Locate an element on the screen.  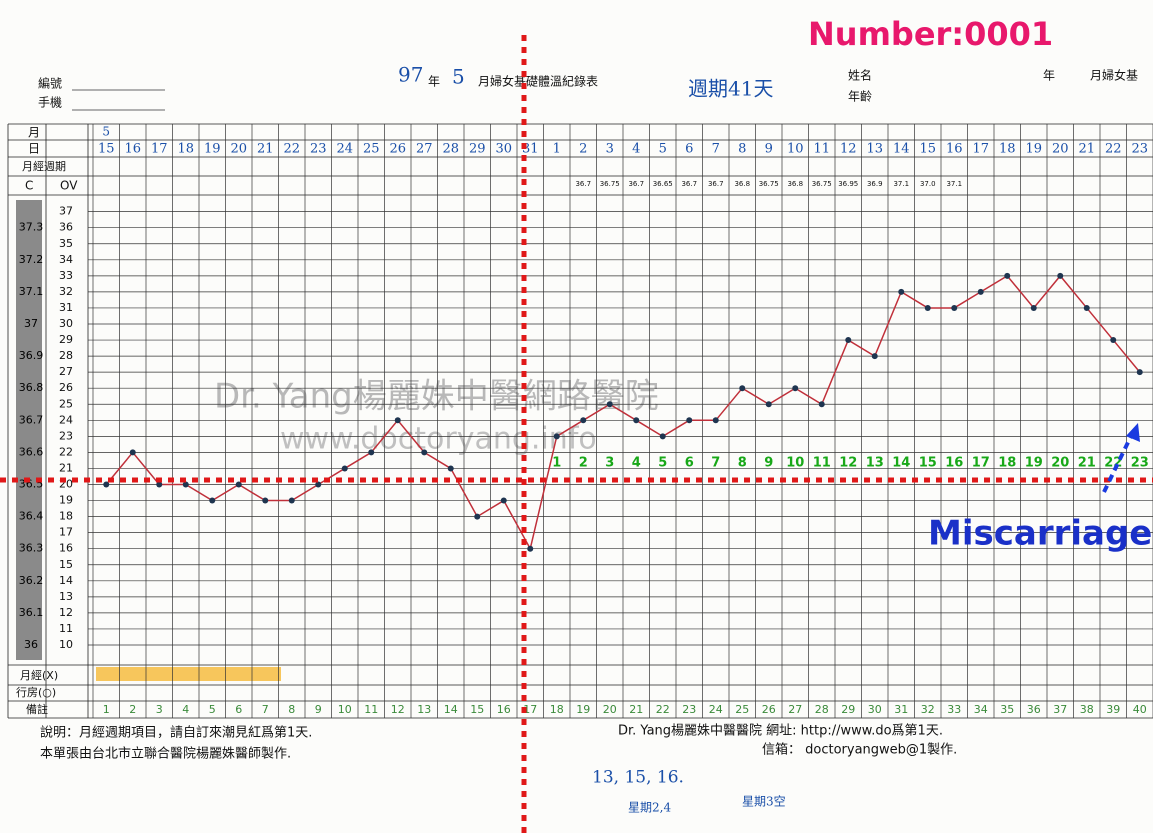
cycle-day: 7 is located at coordinates (715, 463).